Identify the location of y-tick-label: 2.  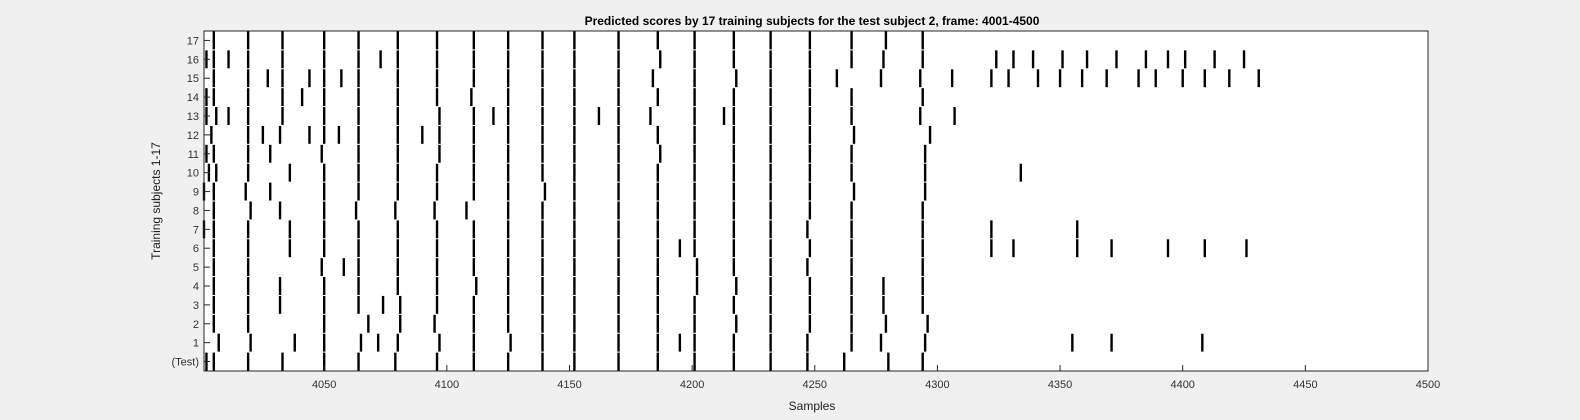
(196, 325).